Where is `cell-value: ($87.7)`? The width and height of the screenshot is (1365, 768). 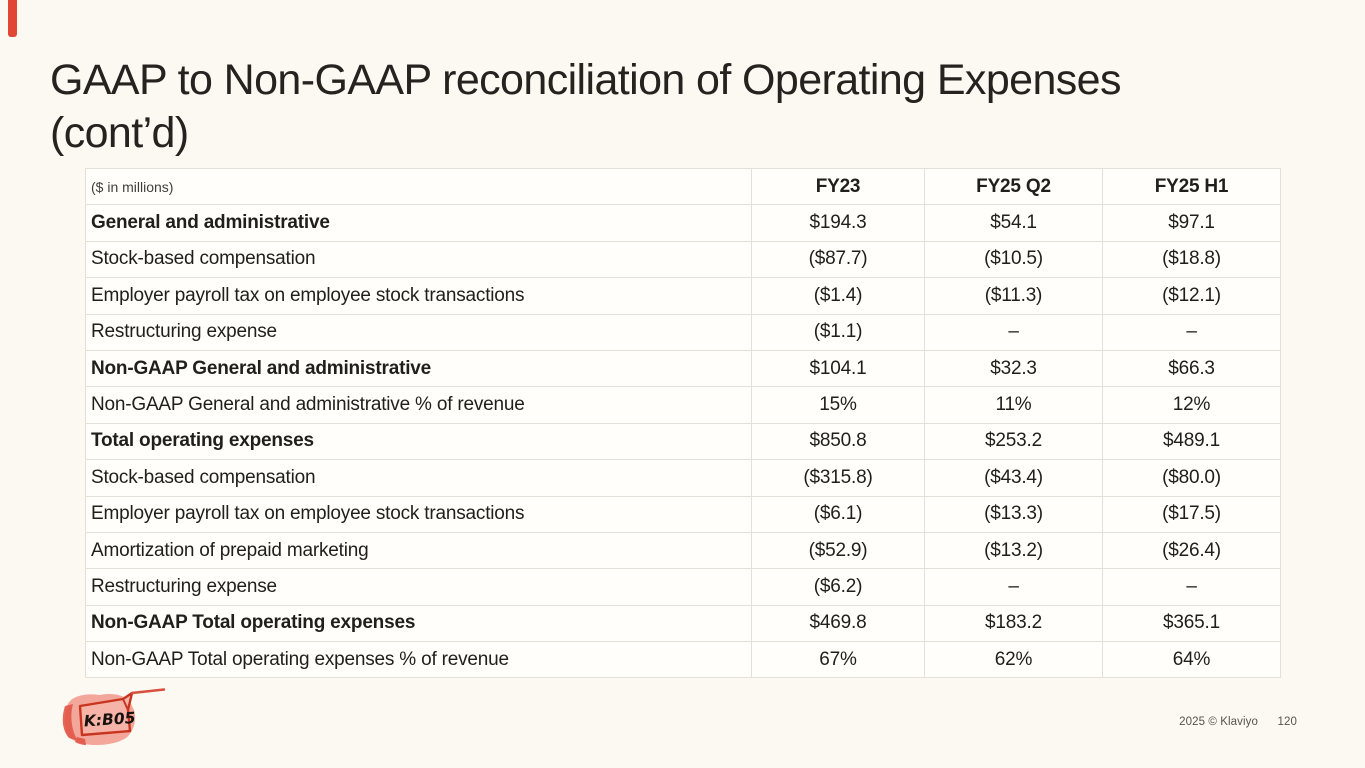 cell-value: ($87.7) is located at coordinates (838, 259).